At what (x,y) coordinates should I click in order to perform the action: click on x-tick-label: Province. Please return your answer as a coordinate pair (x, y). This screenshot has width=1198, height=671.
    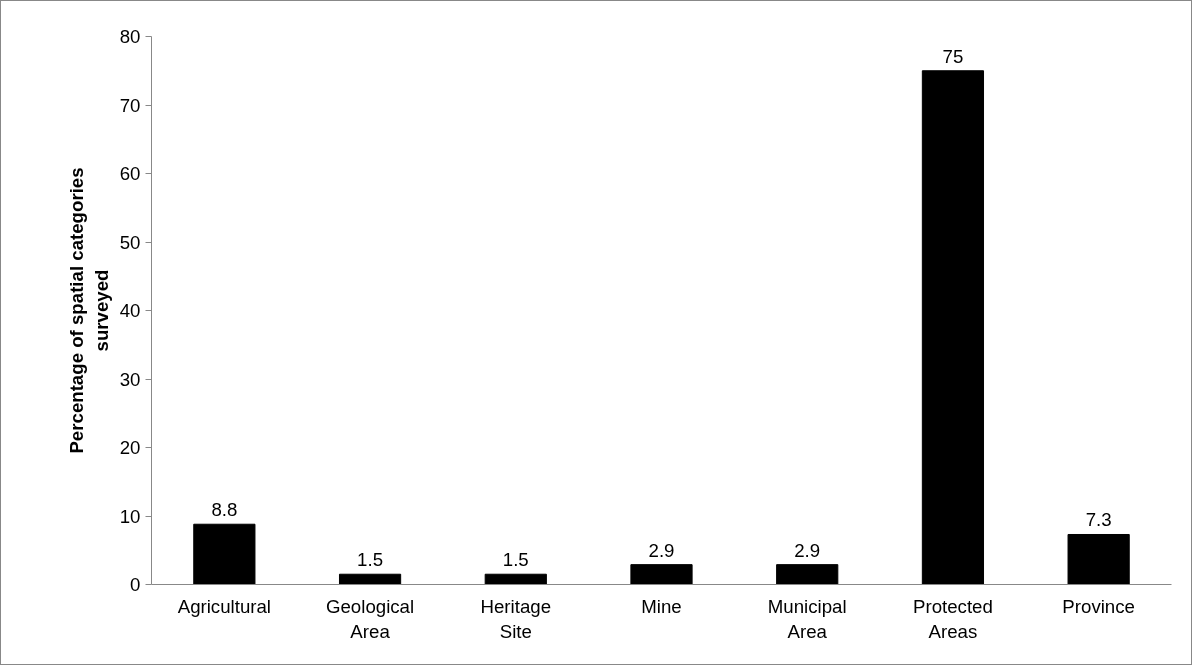
    Looking at the image, I should click on (1098, 606).